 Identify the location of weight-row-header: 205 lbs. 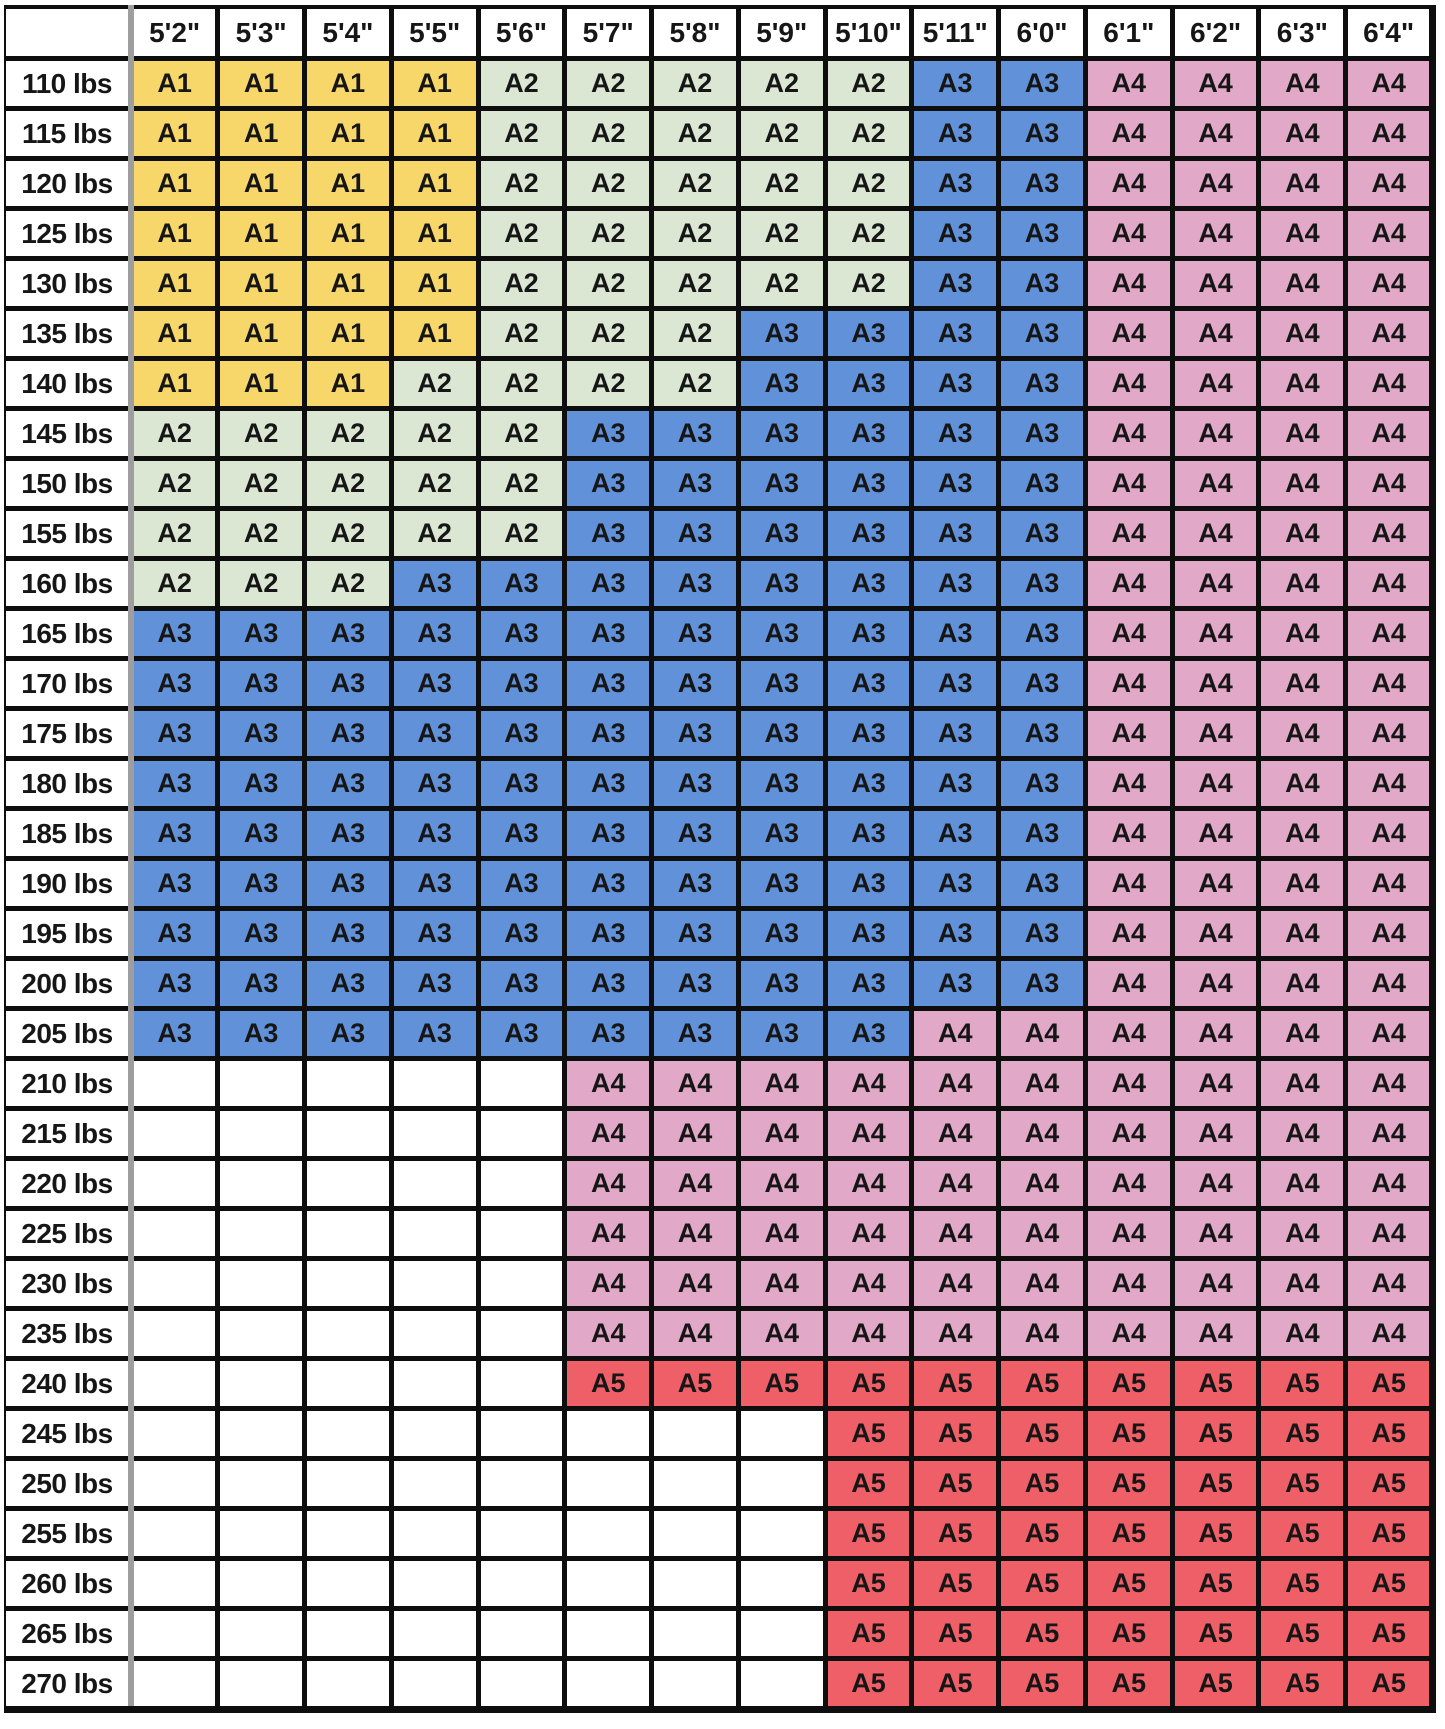
(69, 1033).